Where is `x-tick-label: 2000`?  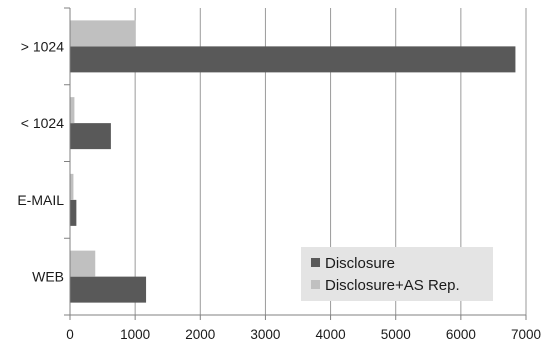
x-tick-label: 2000 is located at coordinates (200, 334).